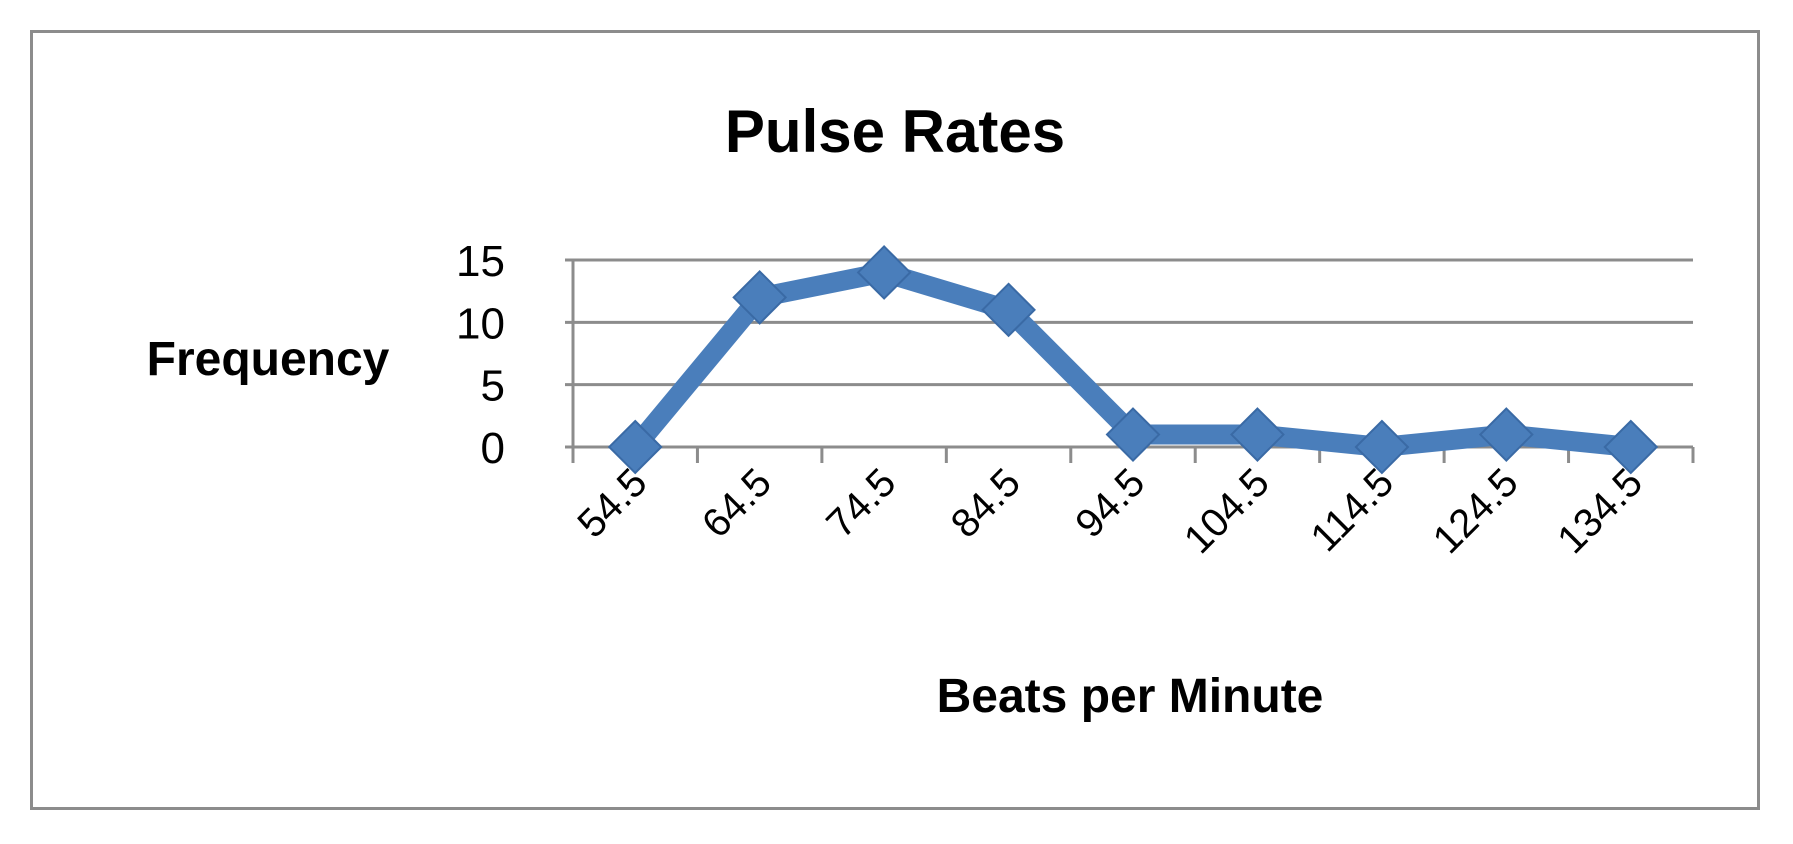 This screenshot has height=844, width=1793. What do you see at coordinates (1227, 511) in the screenshot?
I see `x-tick-label: 104.5` at bounding box center [1227, 511].